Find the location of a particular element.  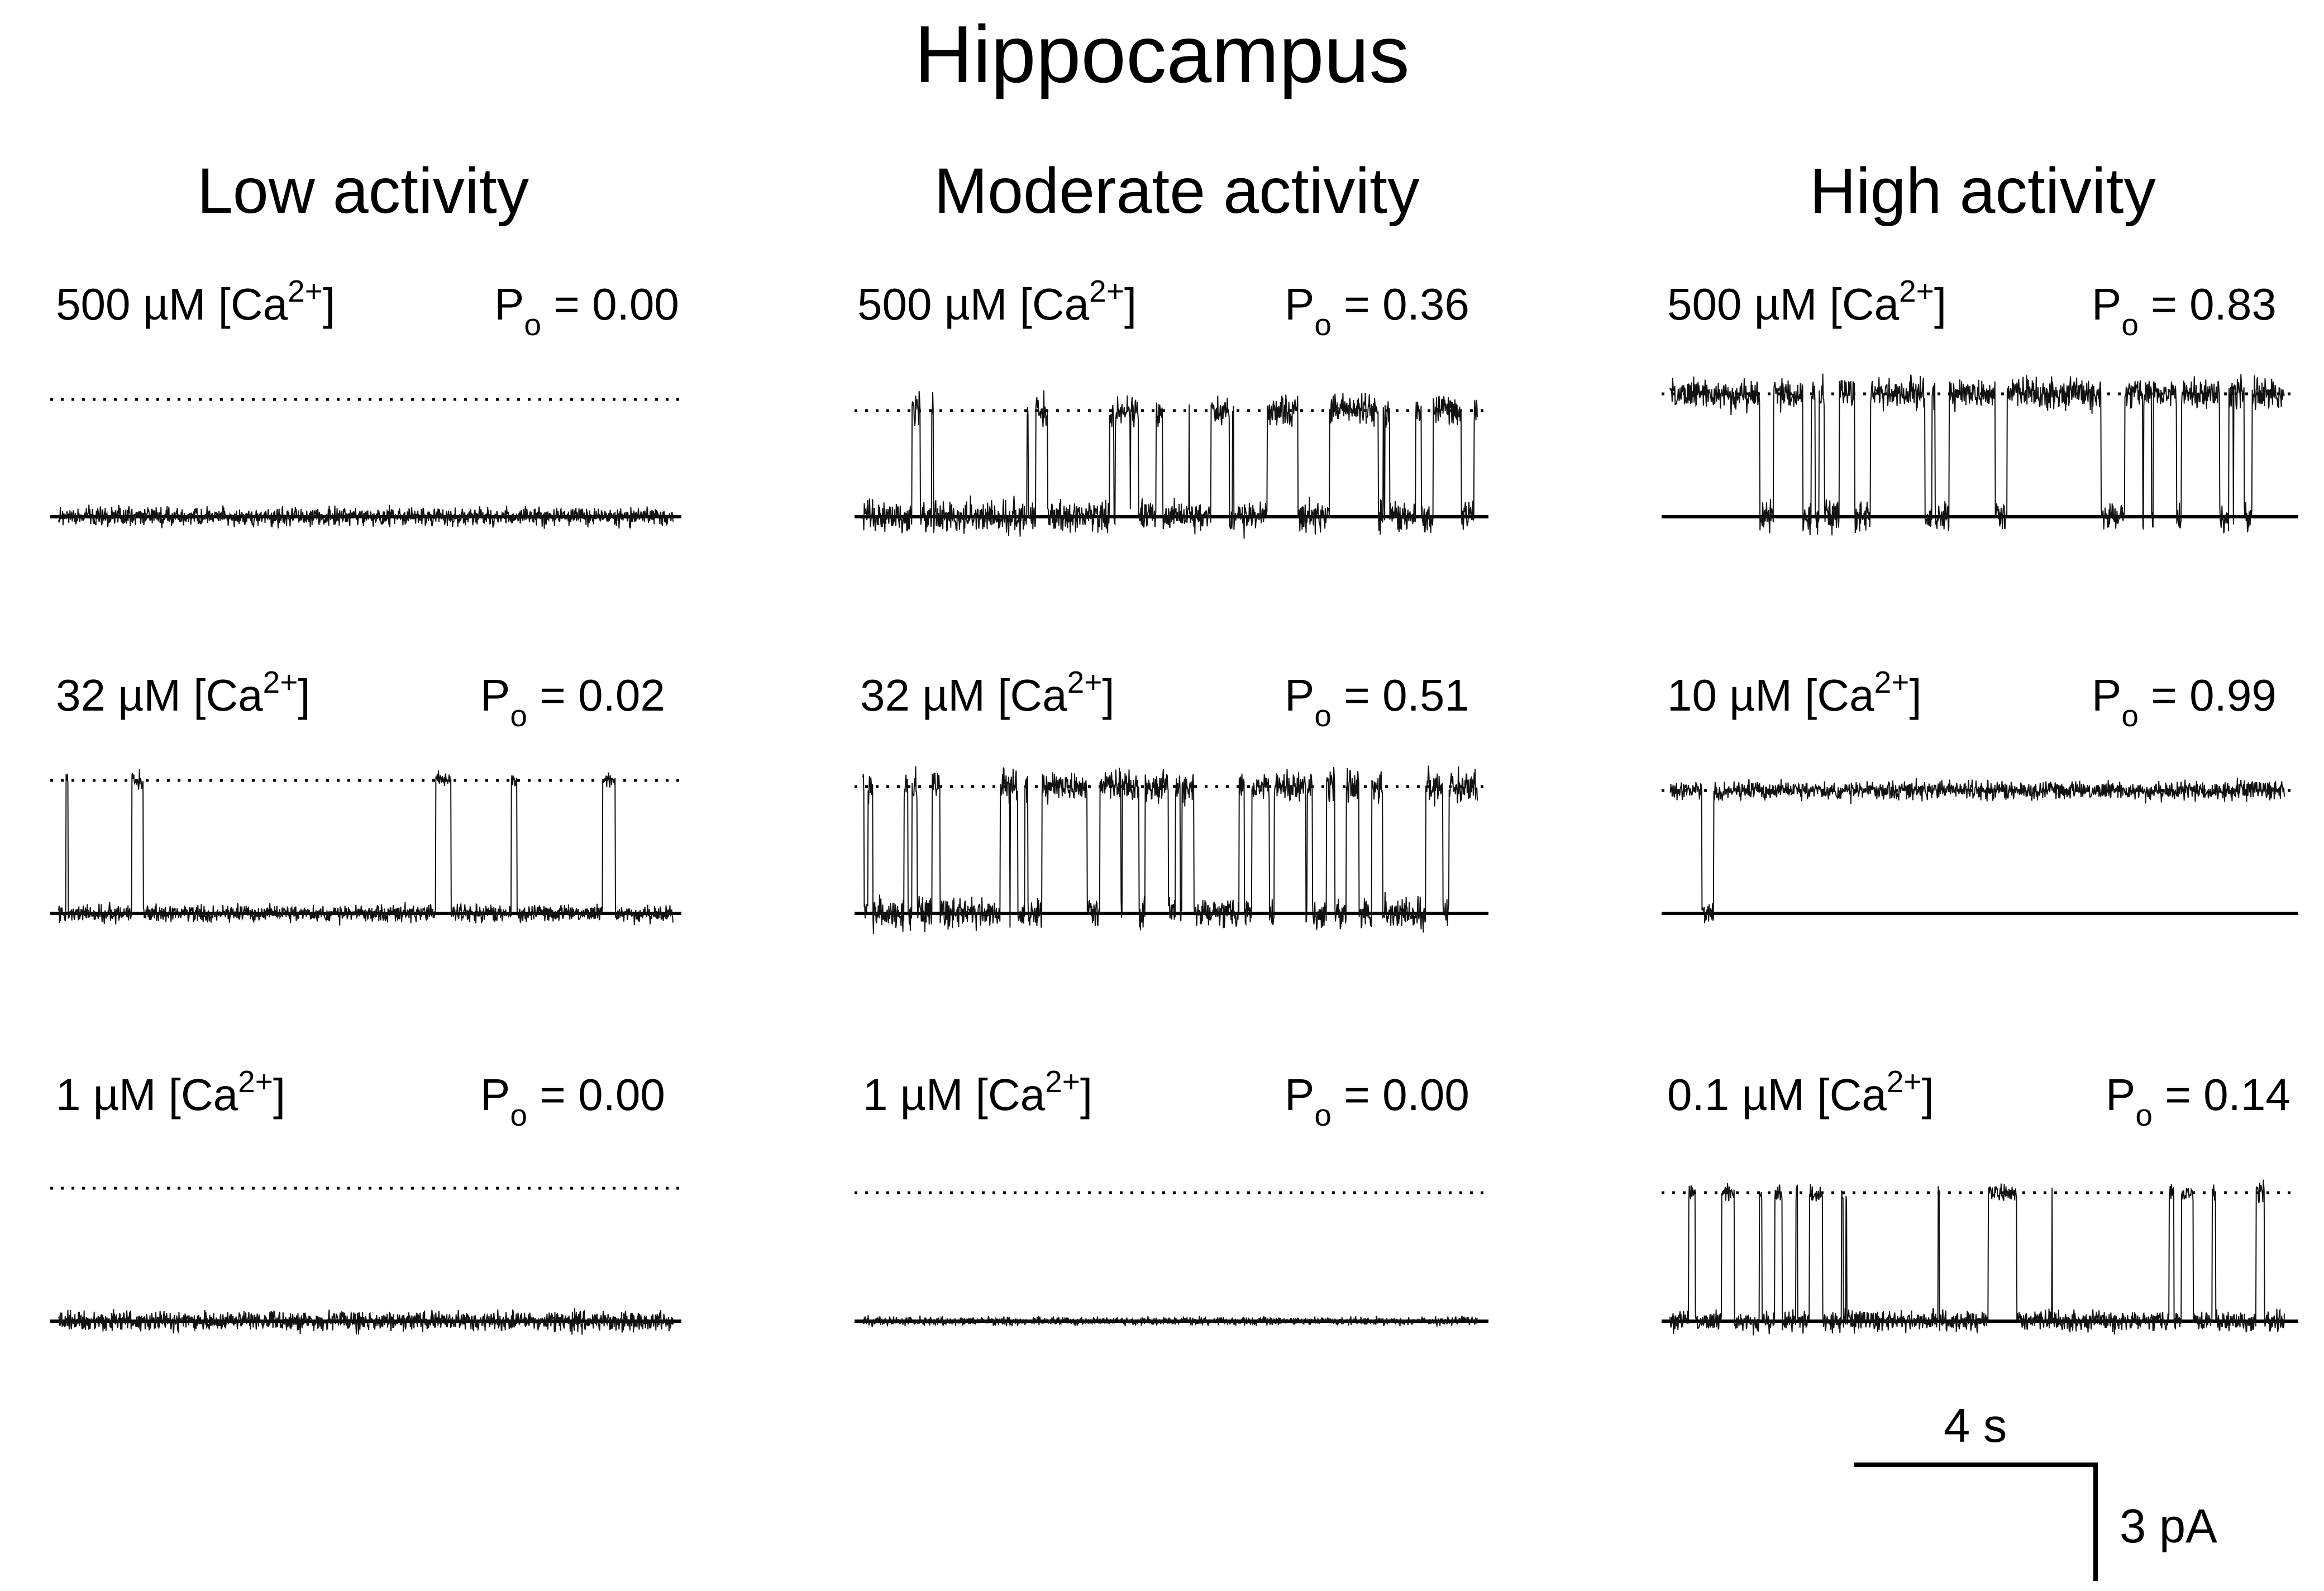

panel-concentration-label: 10 µM [Ca2+] is located at coordinates (1794, 692).